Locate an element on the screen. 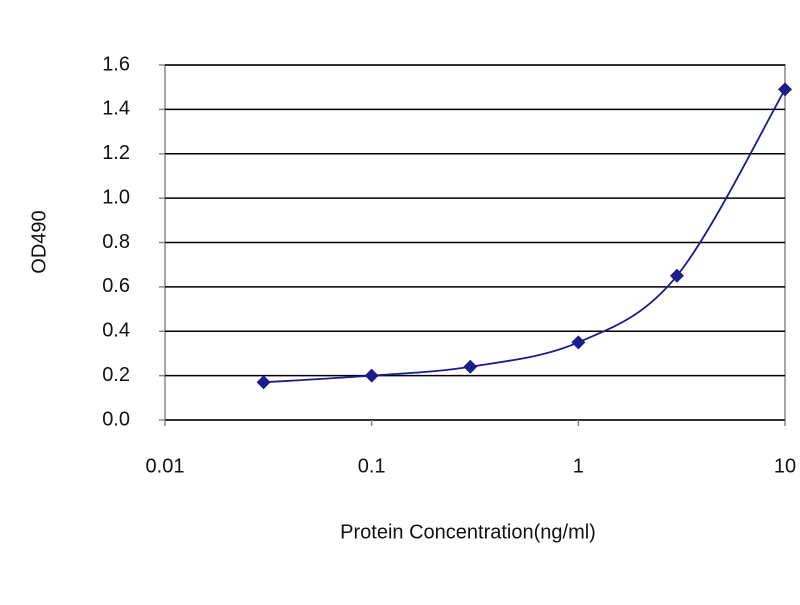 The image size is (800, 605). y-tick-label: 0.4 is located at coordinates (116, 331).